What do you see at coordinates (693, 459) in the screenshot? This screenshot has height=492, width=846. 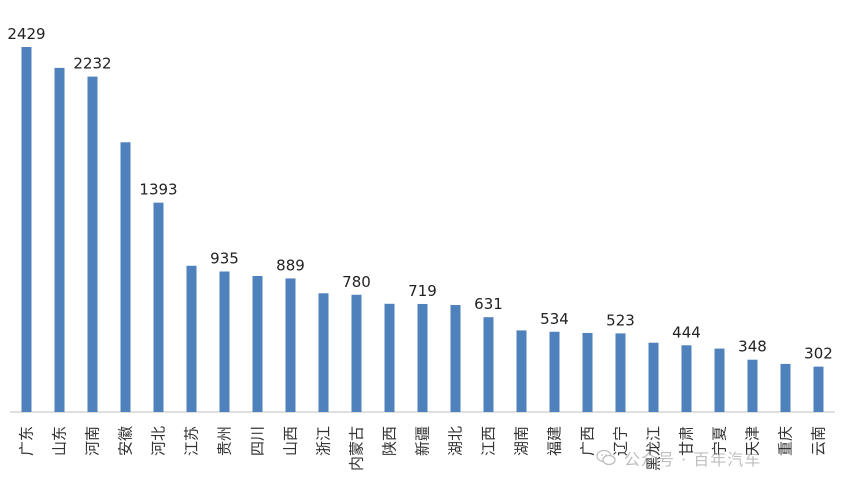 I see `watermark-text: 公众号 · 百年汽车` at bounding box center [693, 459].